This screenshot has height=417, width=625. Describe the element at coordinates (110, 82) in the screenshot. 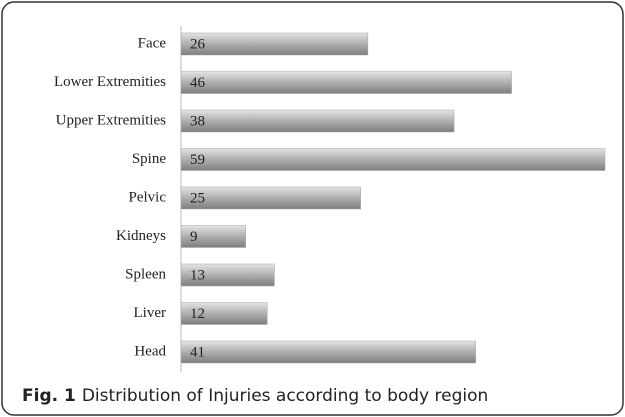

I see `y-tick-label: Lower Extremities` at that location.